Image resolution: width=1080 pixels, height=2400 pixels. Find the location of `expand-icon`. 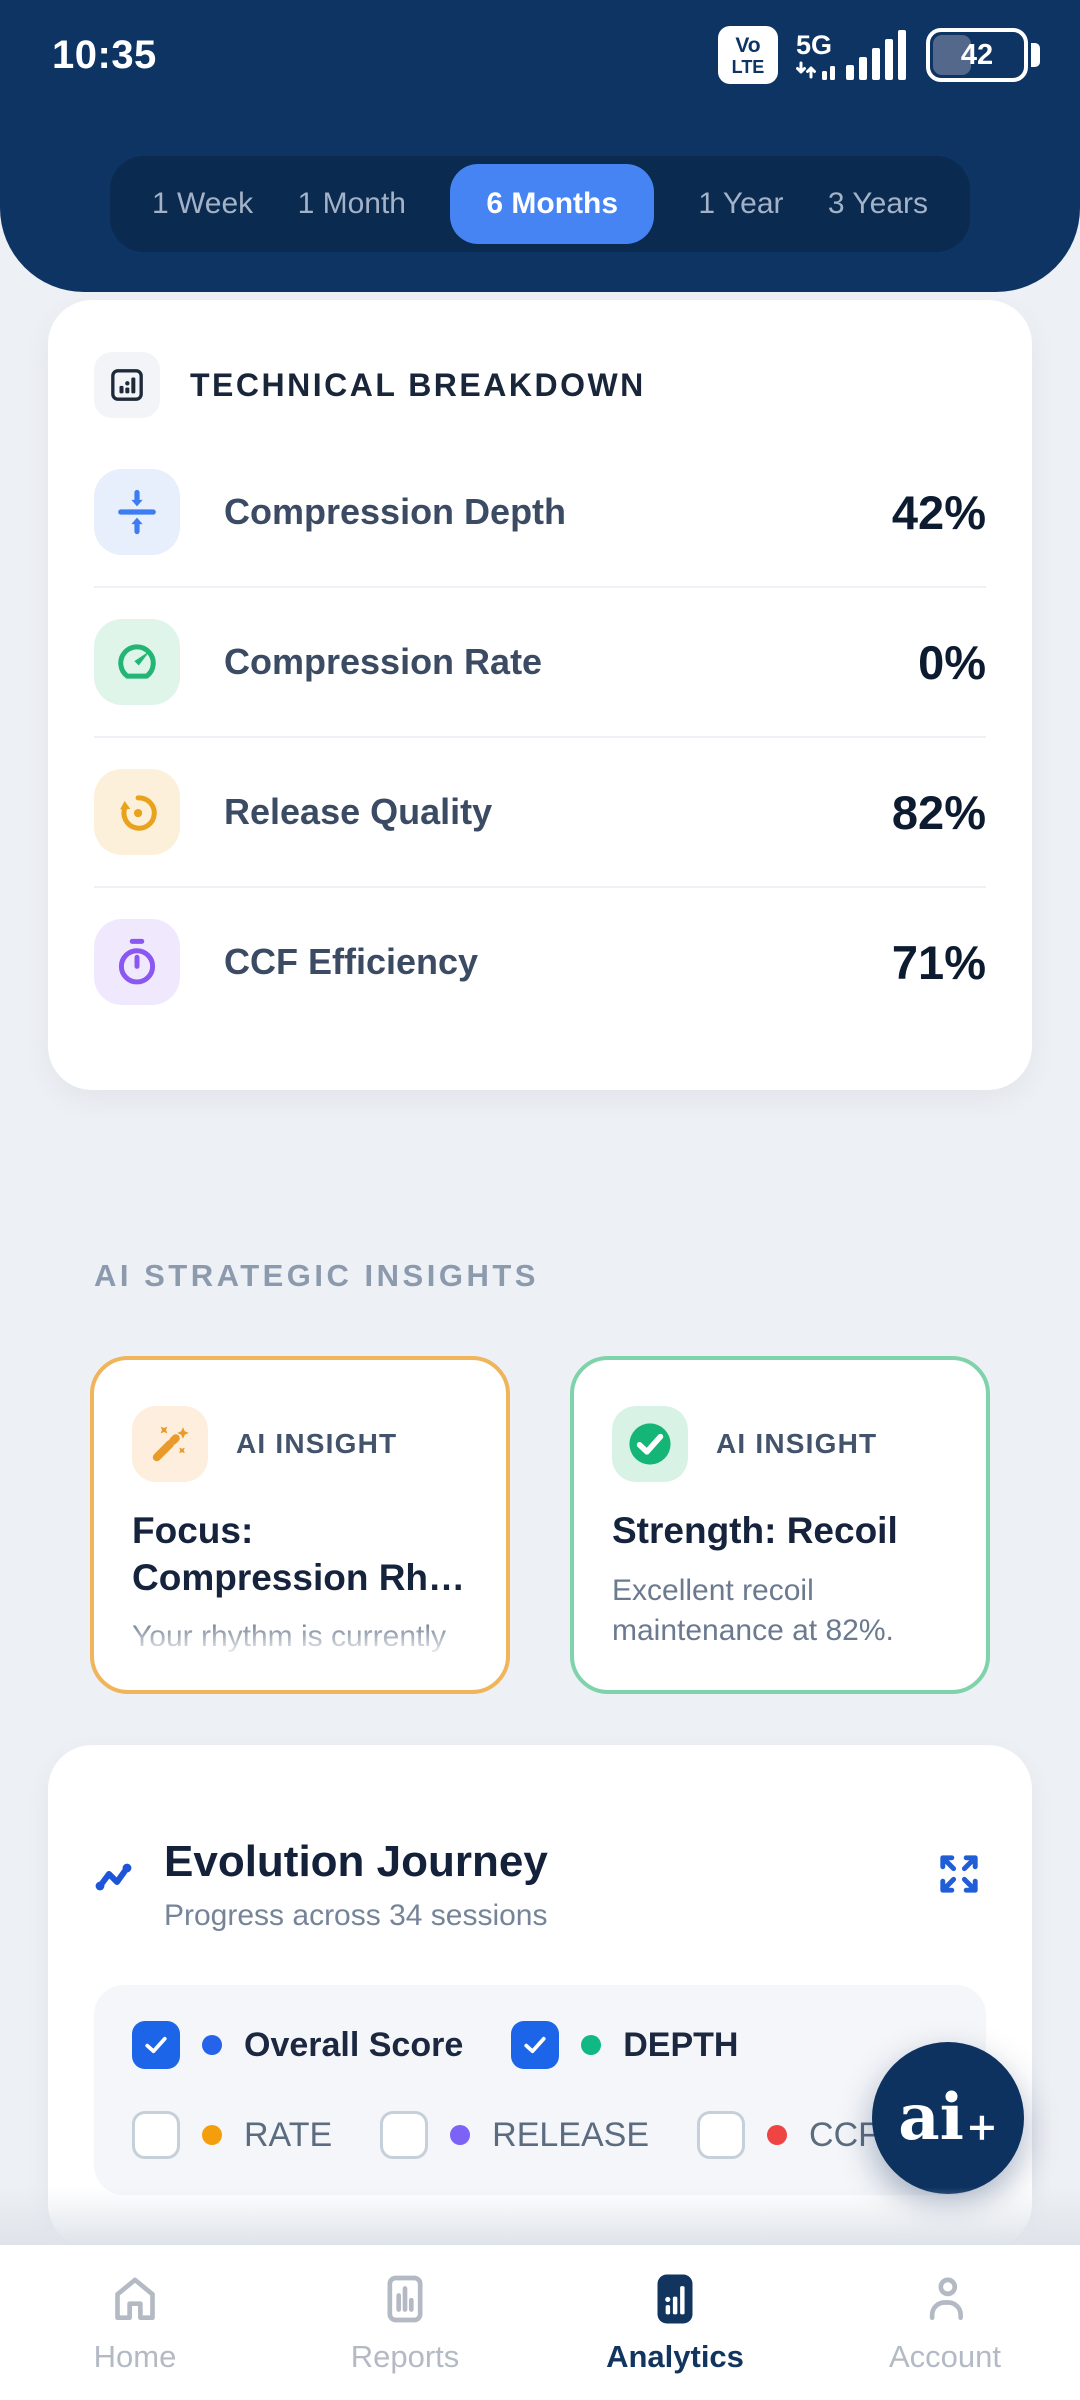

expand-icon is located at coordinates (959, 1874).